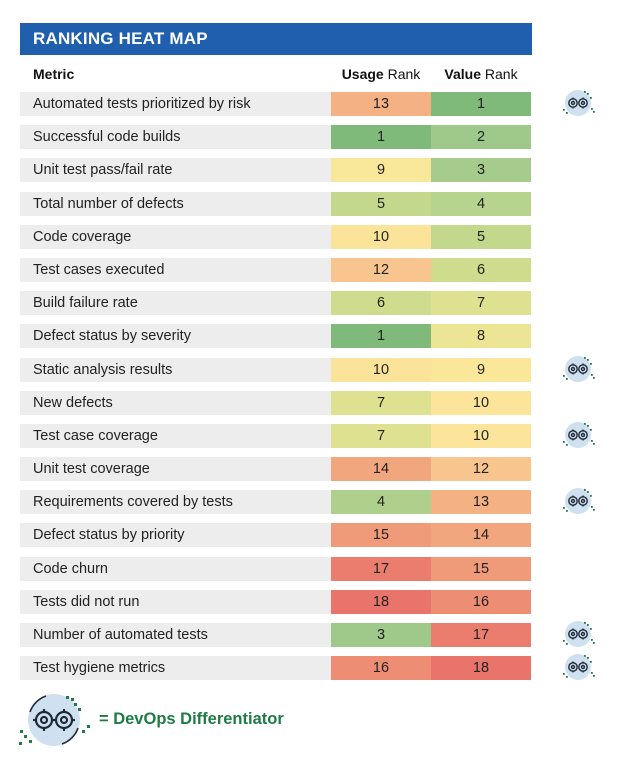  What do you see at coordinates (103, 369) in the screenshot?
I see `metric-label: Static analysis results` at bounding box center [103, 369].